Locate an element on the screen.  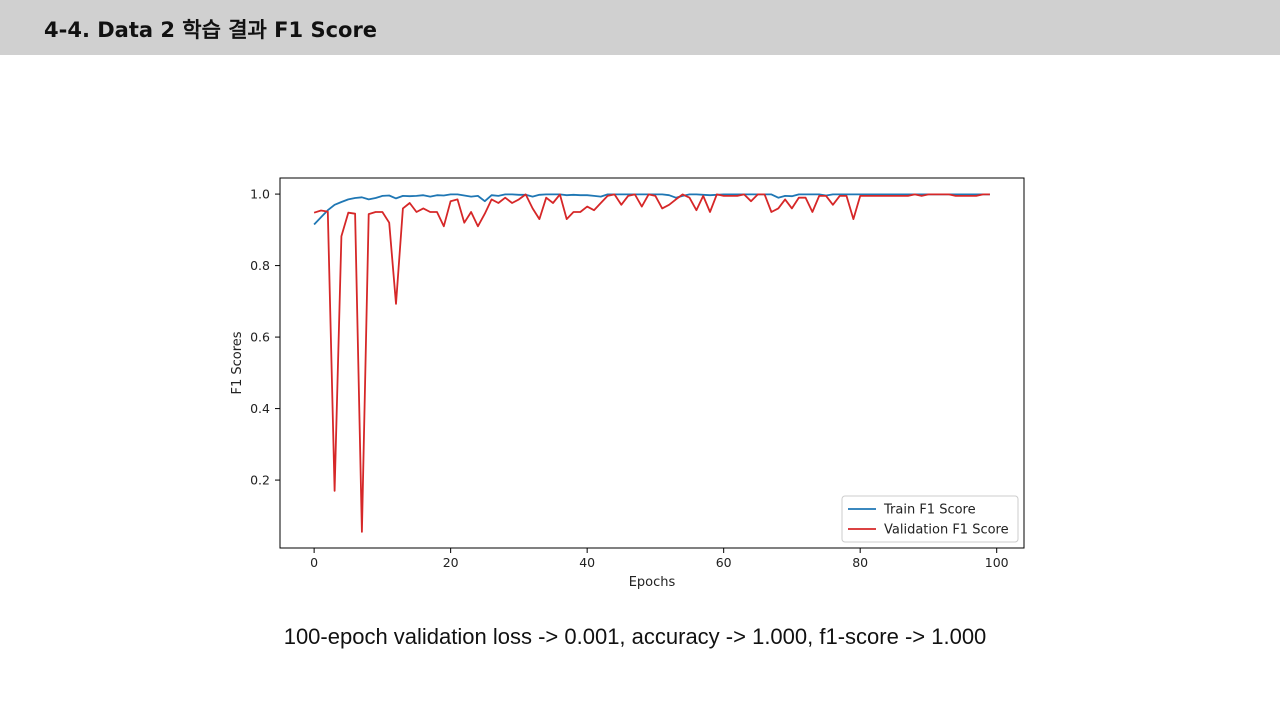
x-tick-label-40: 40 is located at coordinates (587, 562).